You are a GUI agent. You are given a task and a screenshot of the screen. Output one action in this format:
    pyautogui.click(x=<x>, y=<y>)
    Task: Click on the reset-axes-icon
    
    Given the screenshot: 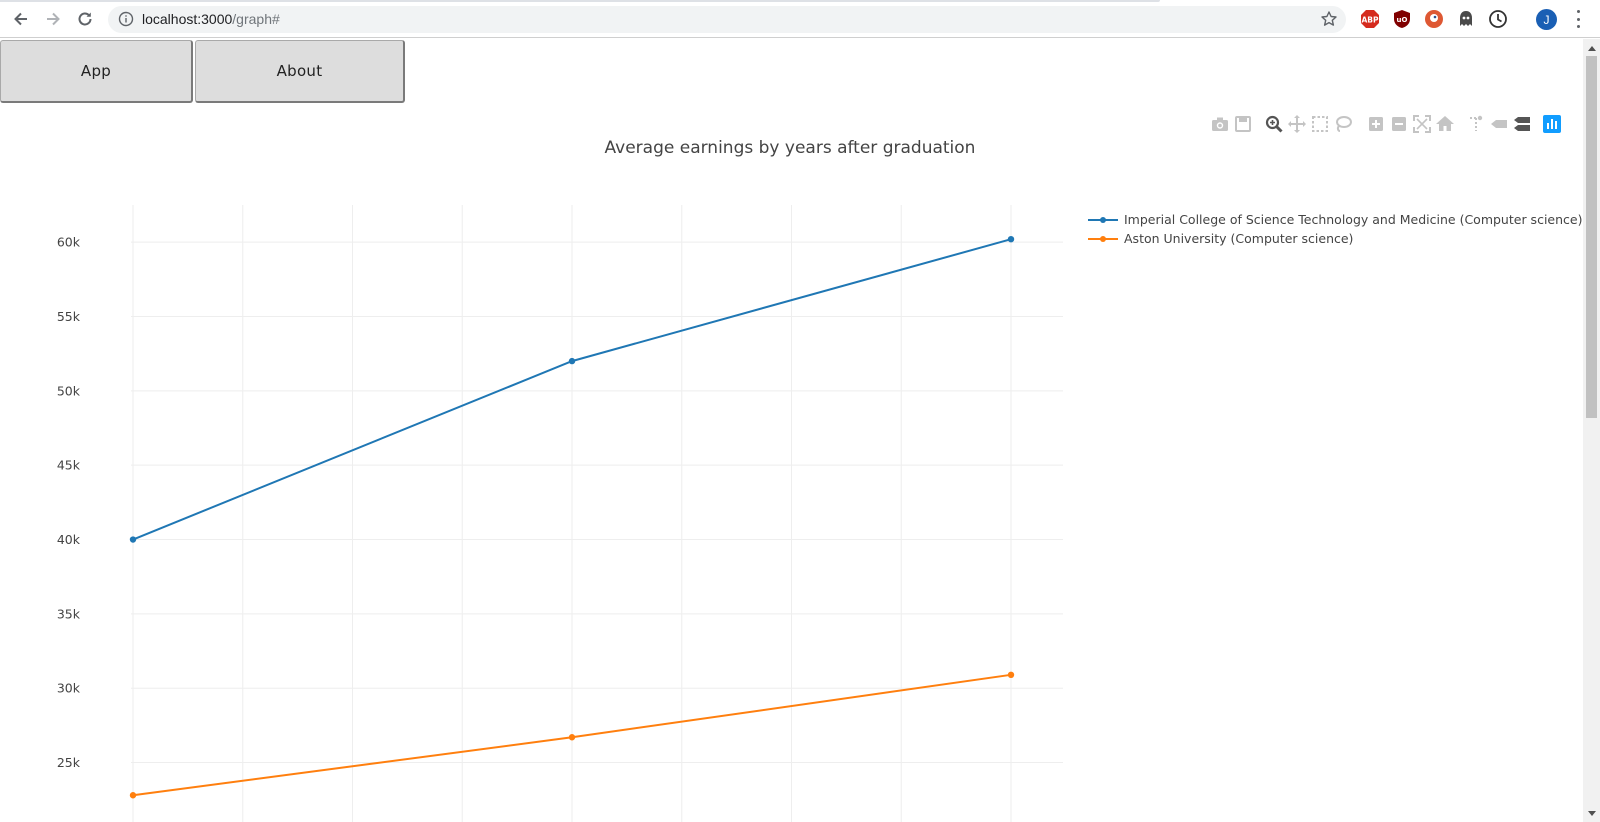 What is the action you would take?
    pyautogui.click(x=1445, y=124)
    